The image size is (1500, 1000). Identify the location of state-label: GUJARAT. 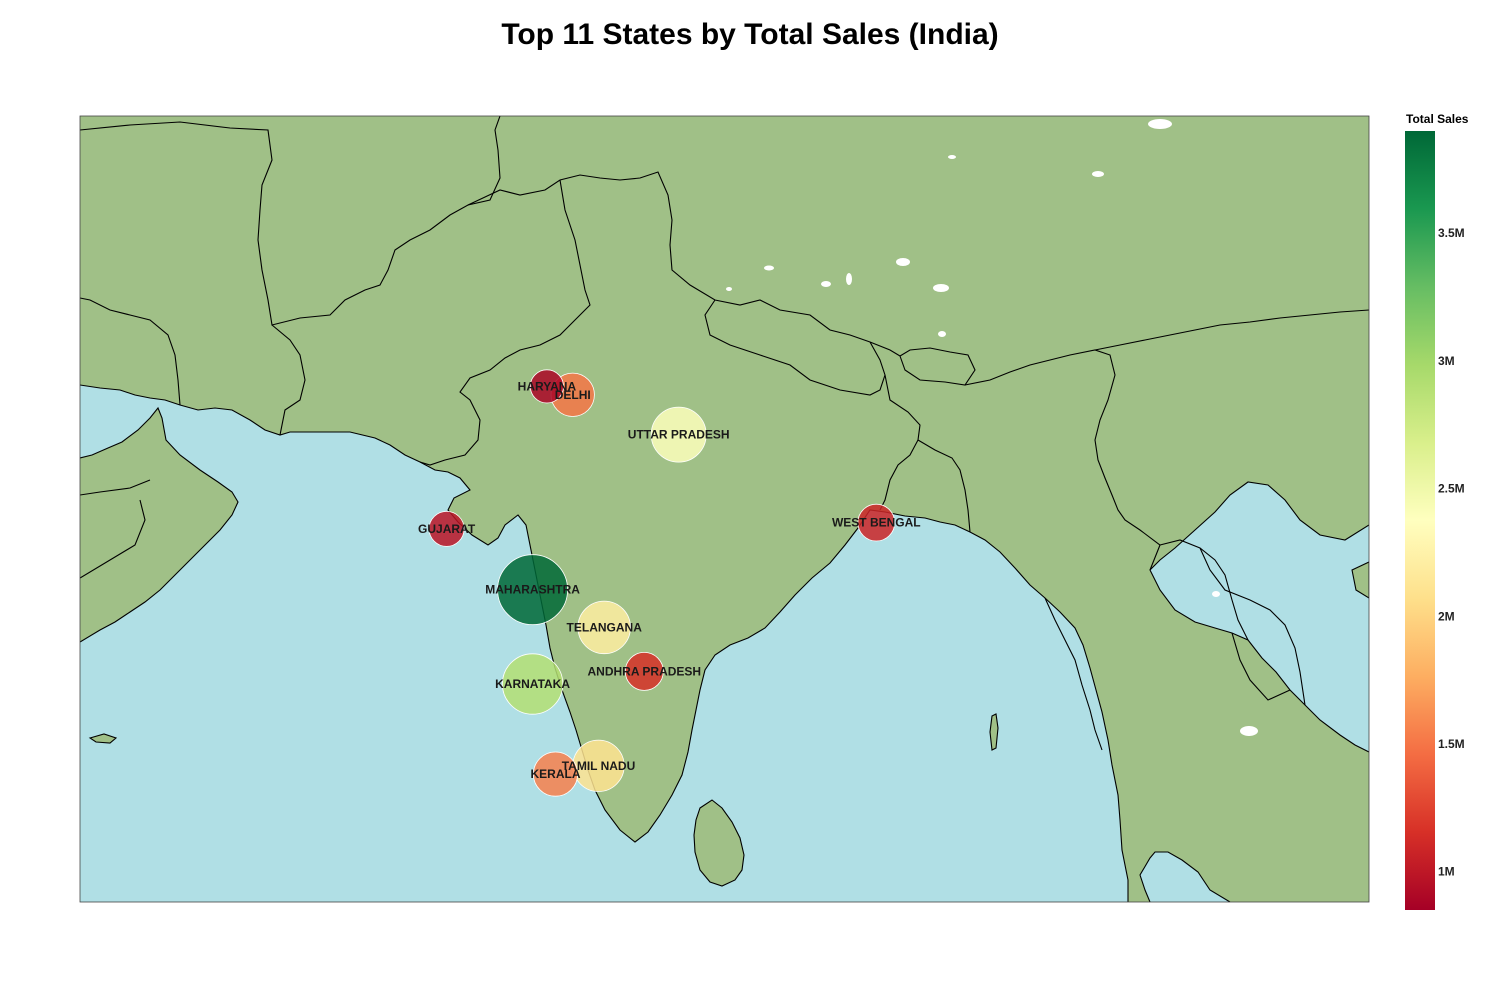
(447, 529).